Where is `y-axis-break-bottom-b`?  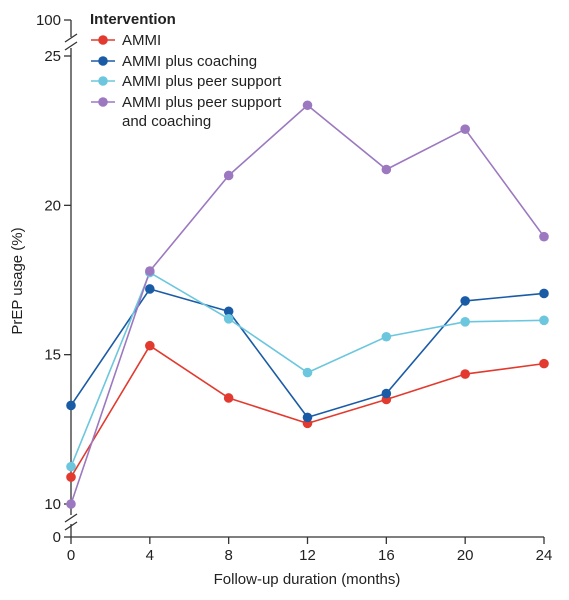
y-axis-break-bottom-b is located at coordinates (71, 526).